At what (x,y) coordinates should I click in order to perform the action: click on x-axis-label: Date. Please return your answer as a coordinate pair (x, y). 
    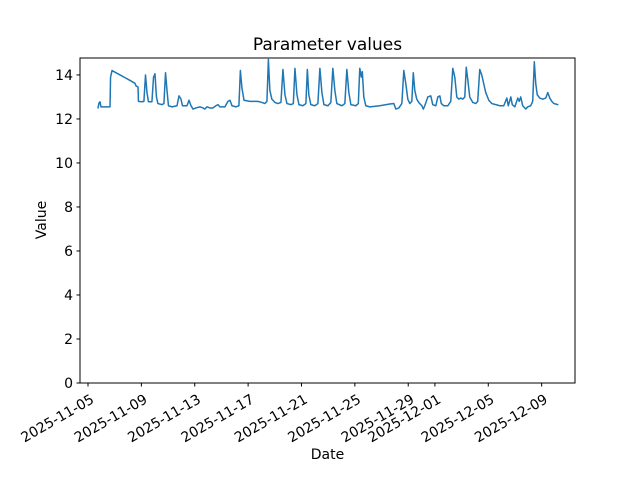
    Looking at the image, I should click on (327, 455).